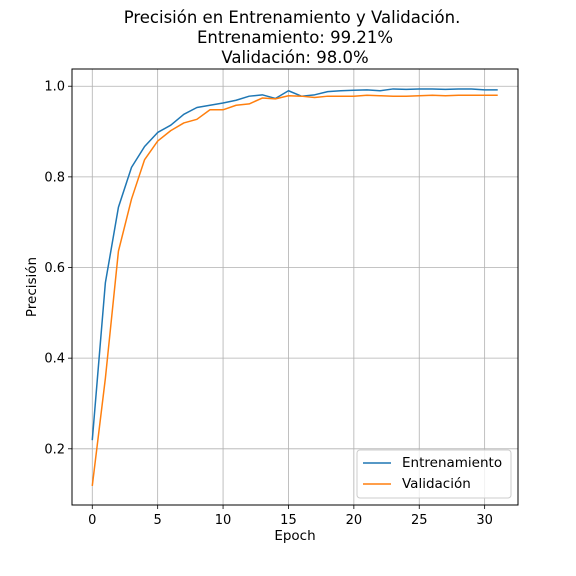 This screenshot has height=576, width=576. I want to click on x-axis-label: Epoch, so click(294, 536).